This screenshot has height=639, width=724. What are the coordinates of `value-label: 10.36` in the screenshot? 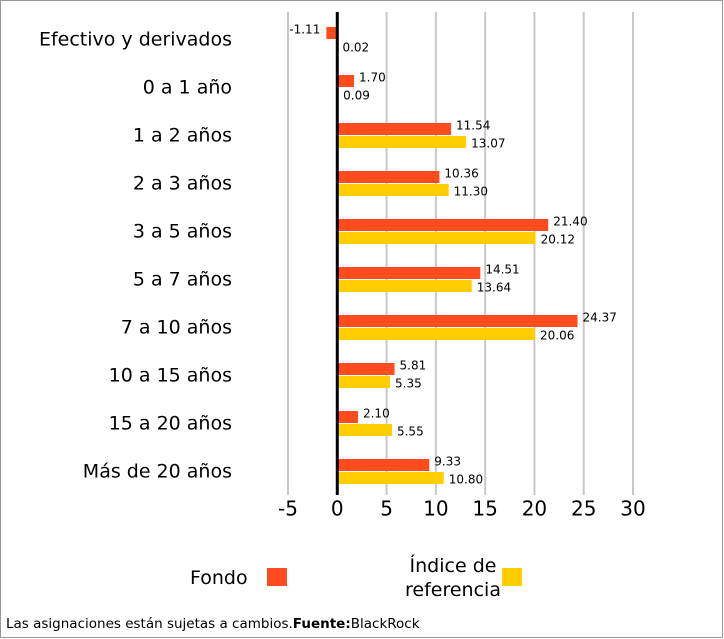 It's located at (461, 174).